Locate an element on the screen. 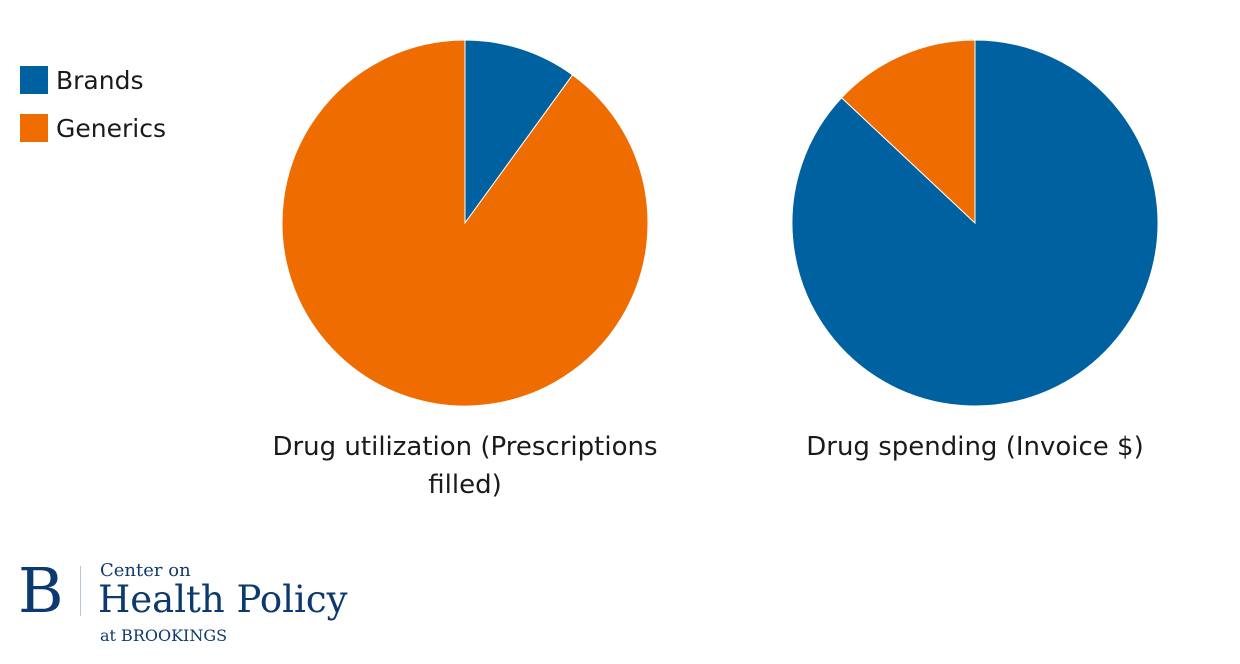 The image size is (1240, 664). pie-slice-generics is located at coordinates (908, 132).